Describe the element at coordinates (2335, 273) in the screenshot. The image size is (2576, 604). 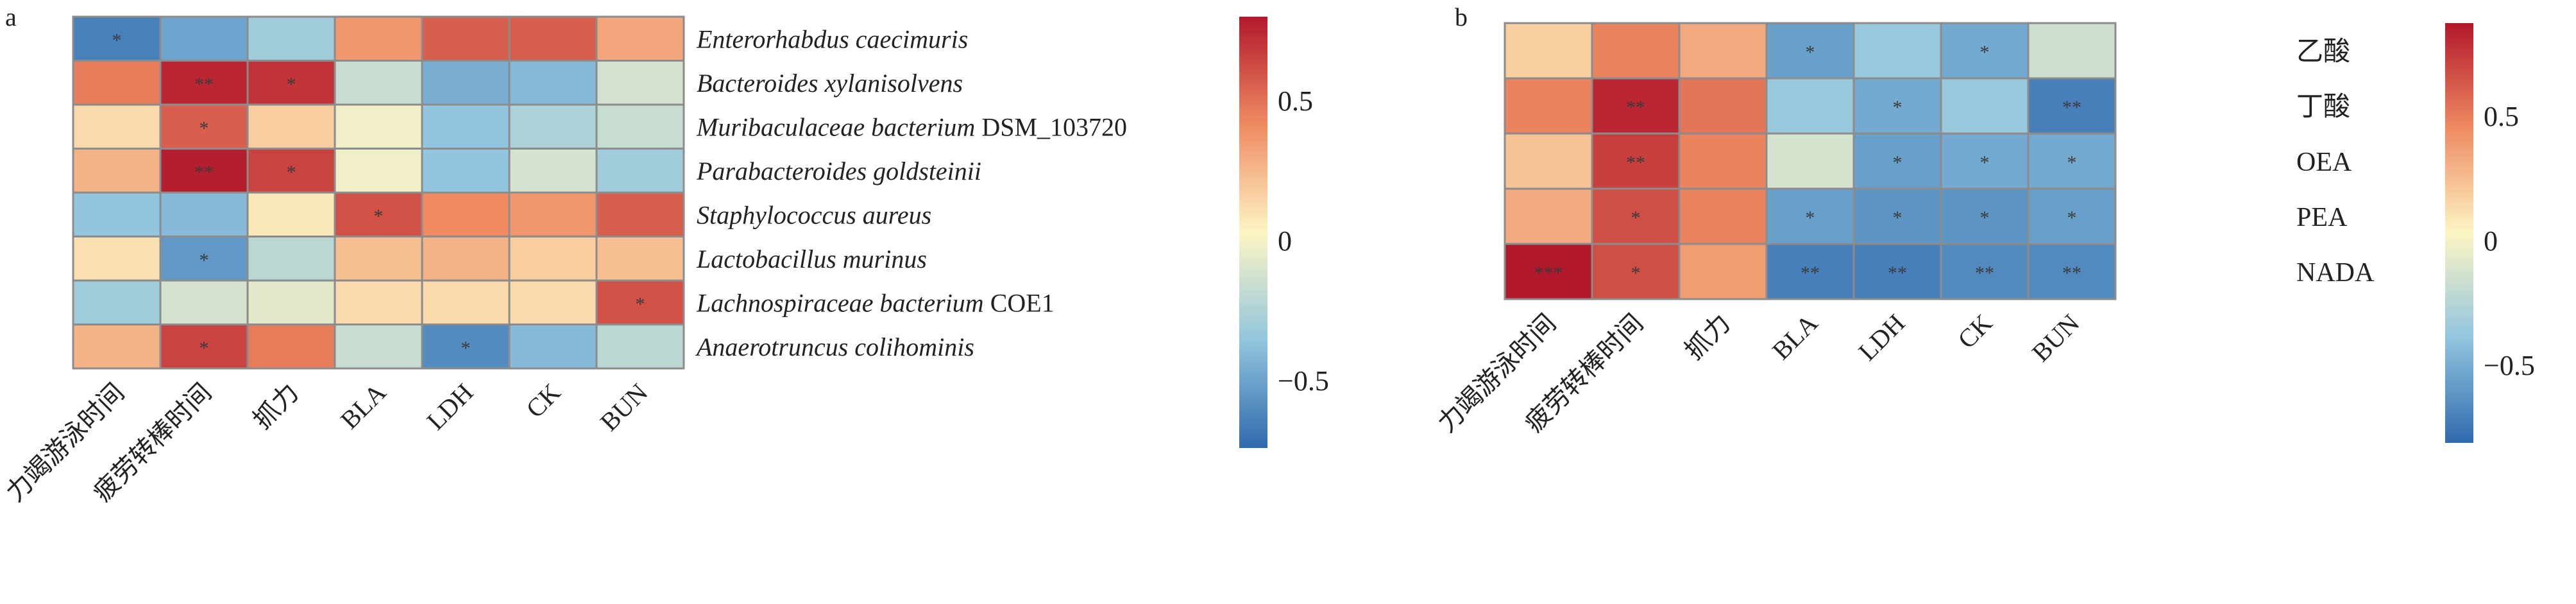
I see `row-label: NADA` at that location.